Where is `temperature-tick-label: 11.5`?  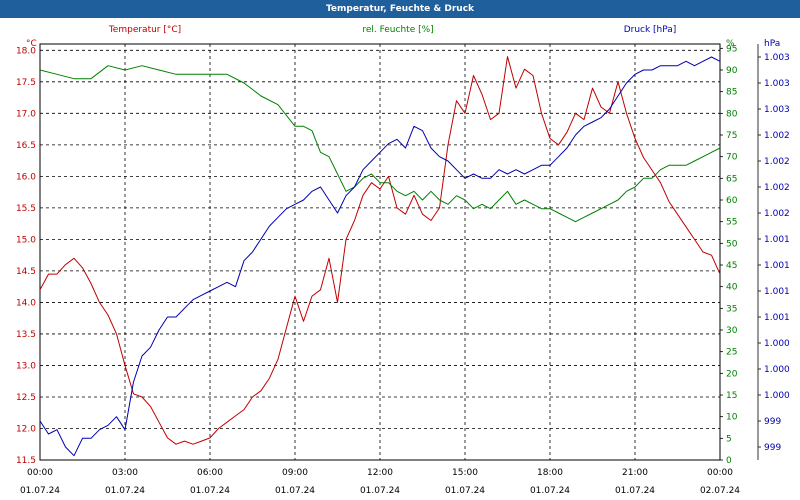 temperature-tick-label: 11.5 is located at coordinates (26, 461).